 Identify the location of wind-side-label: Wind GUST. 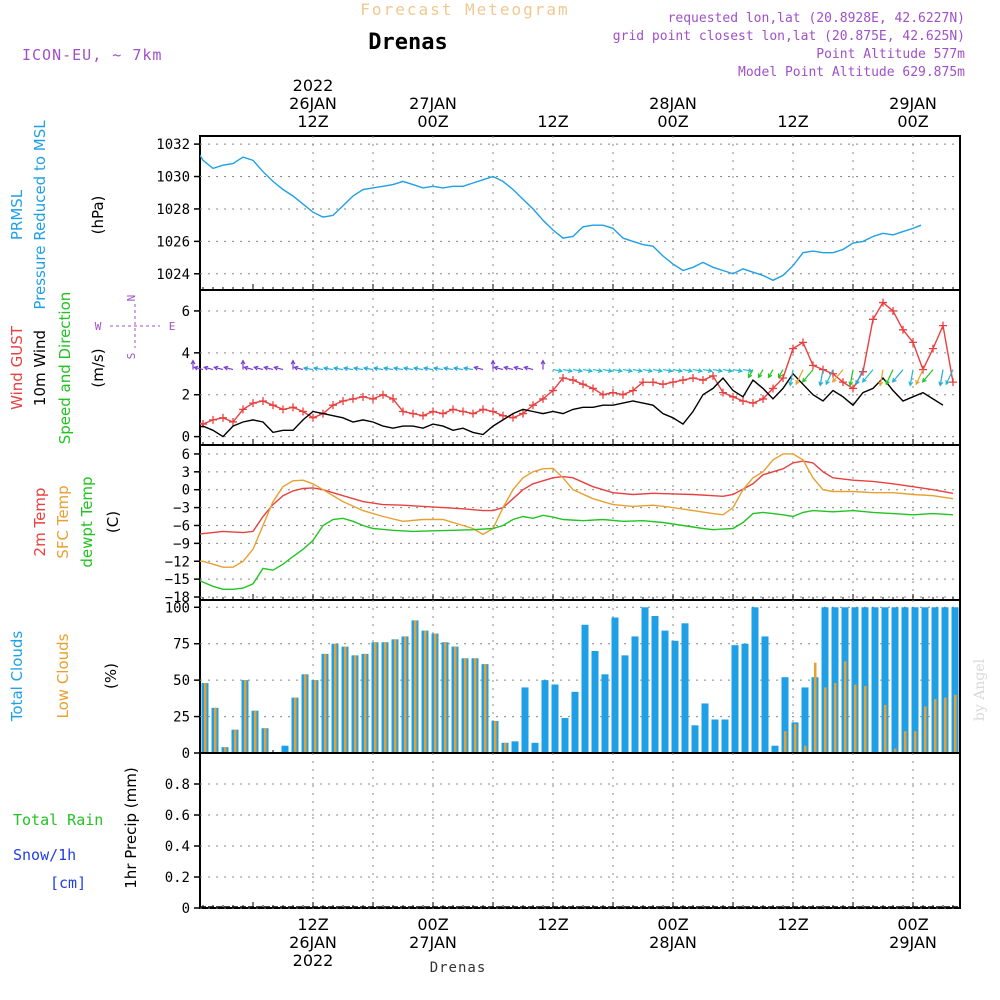
(17, 367).